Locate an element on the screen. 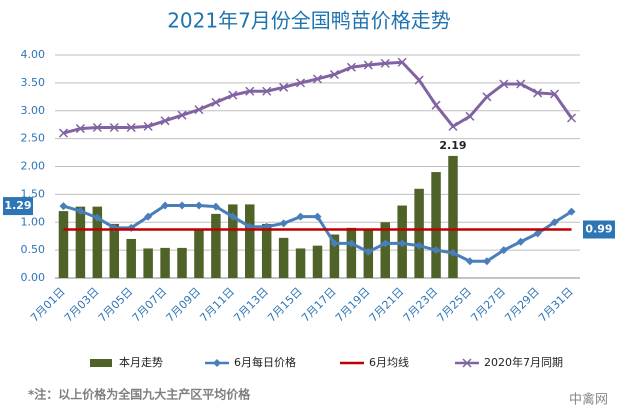 Image resolution: width=618 pixels, height=417 pixels. y-tick-label: 2.50 is located at coordinates (33, 138).